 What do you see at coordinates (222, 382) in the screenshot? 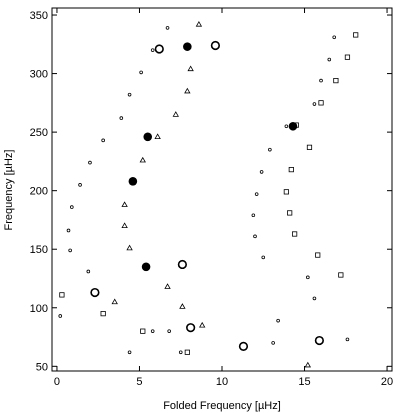
I see `x-tick-label: 10` at bounding box center [222, 382].